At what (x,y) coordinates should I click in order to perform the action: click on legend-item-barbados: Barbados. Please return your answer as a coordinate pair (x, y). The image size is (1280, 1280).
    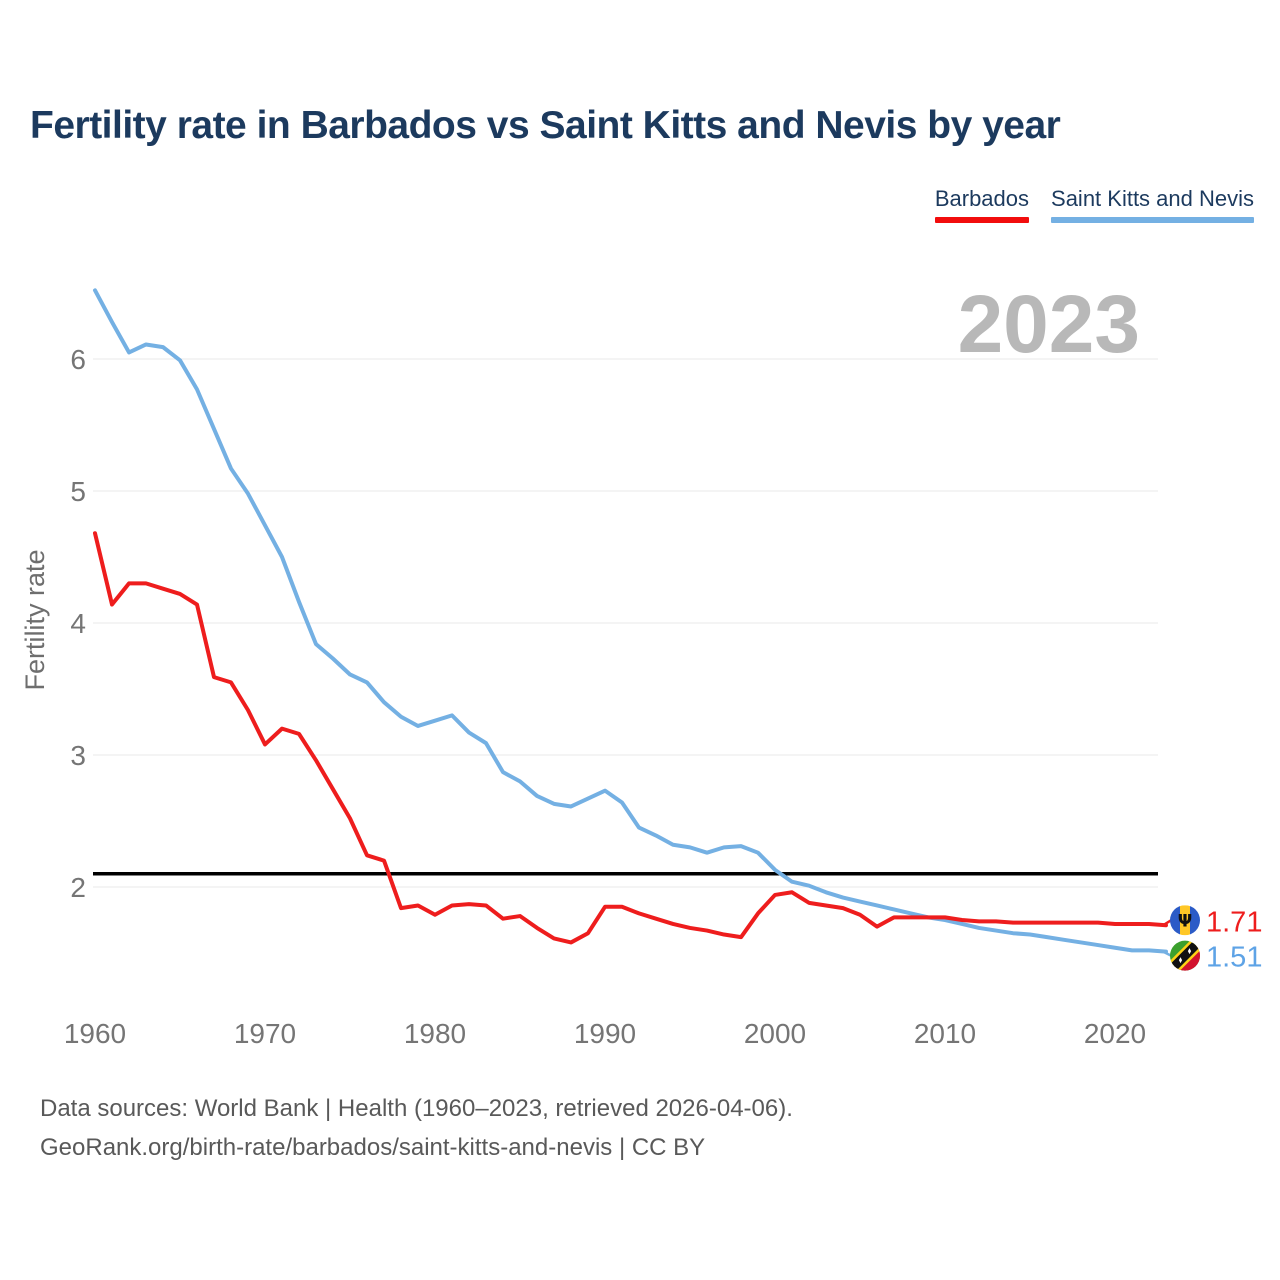
    Looking at the image, I should click on (982, 204).